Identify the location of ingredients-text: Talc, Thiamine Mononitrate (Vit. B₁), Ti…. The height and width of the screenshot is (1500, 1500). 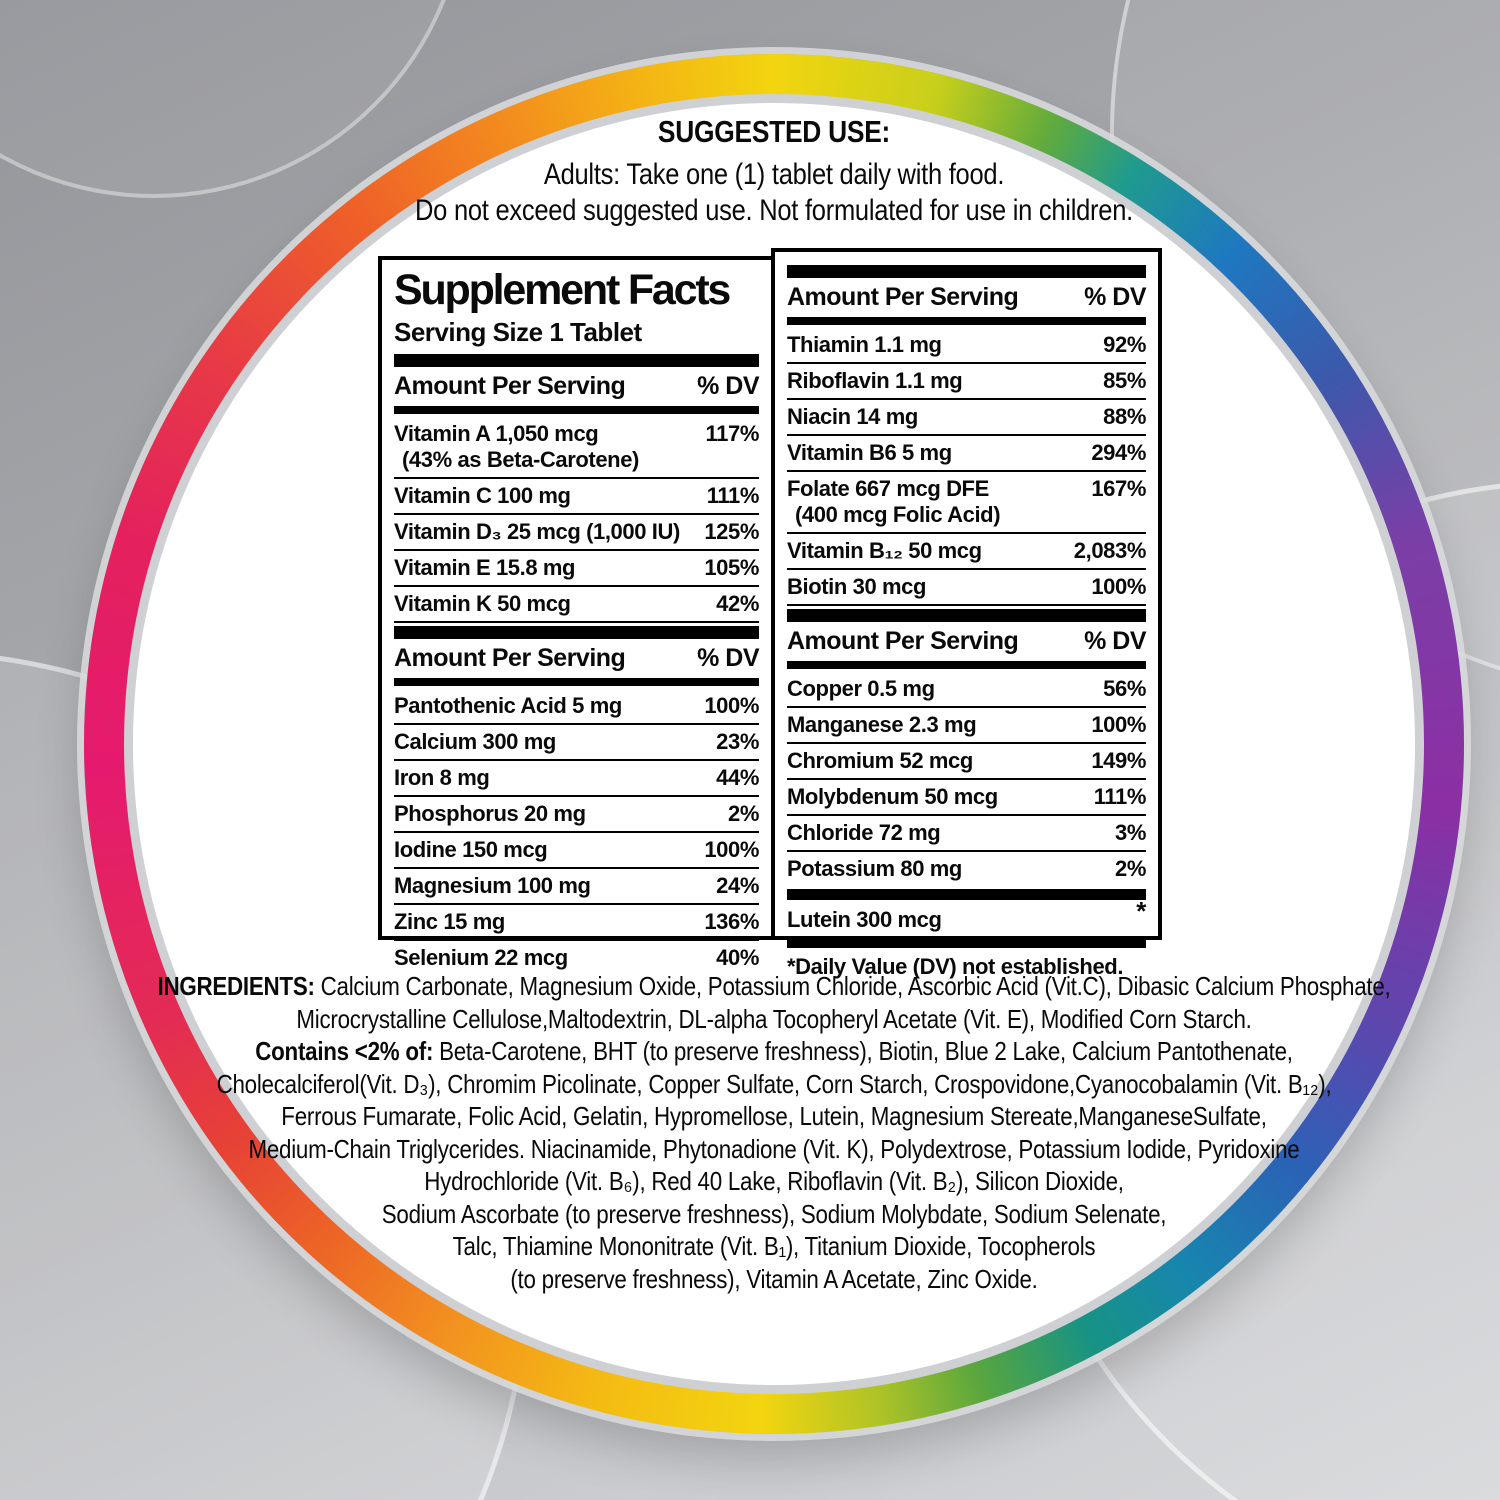
(774, 1246).